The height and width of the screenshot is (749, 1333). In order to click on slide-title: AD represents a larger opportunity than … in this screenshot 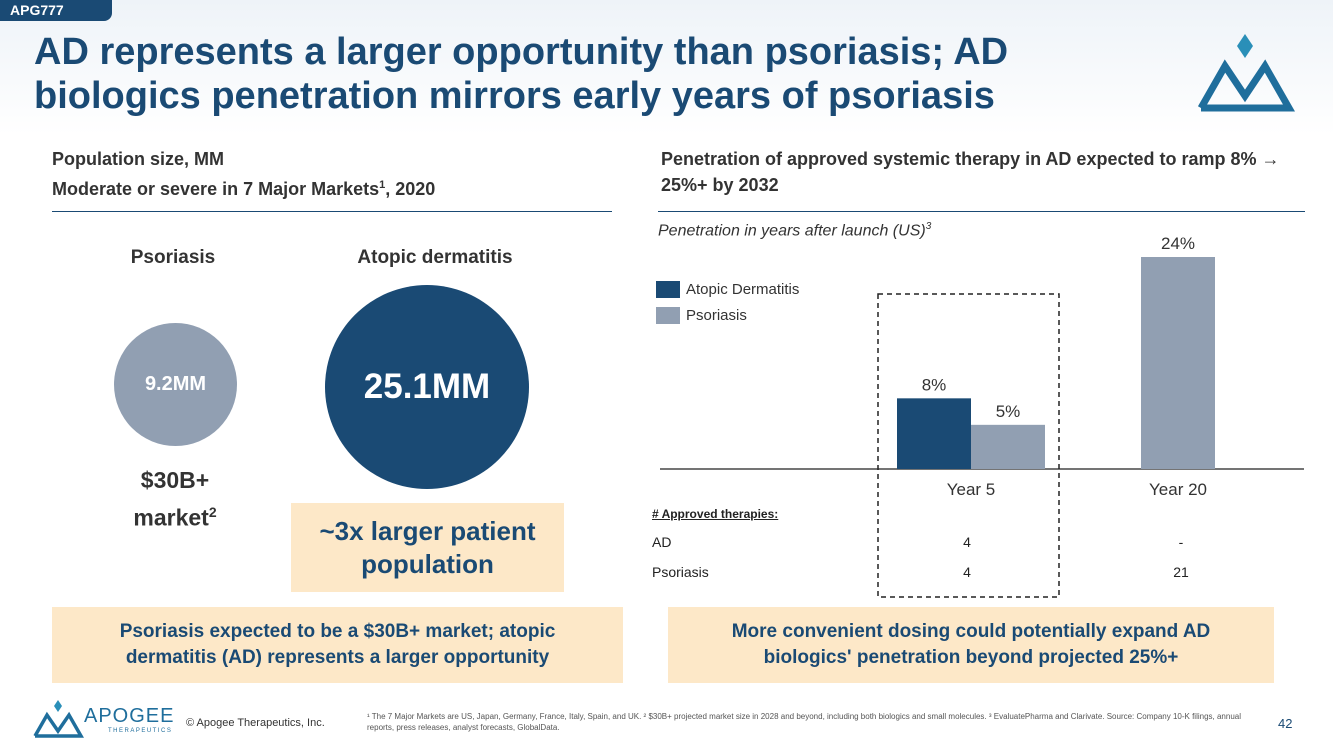, I will do `click(521, 74)`.